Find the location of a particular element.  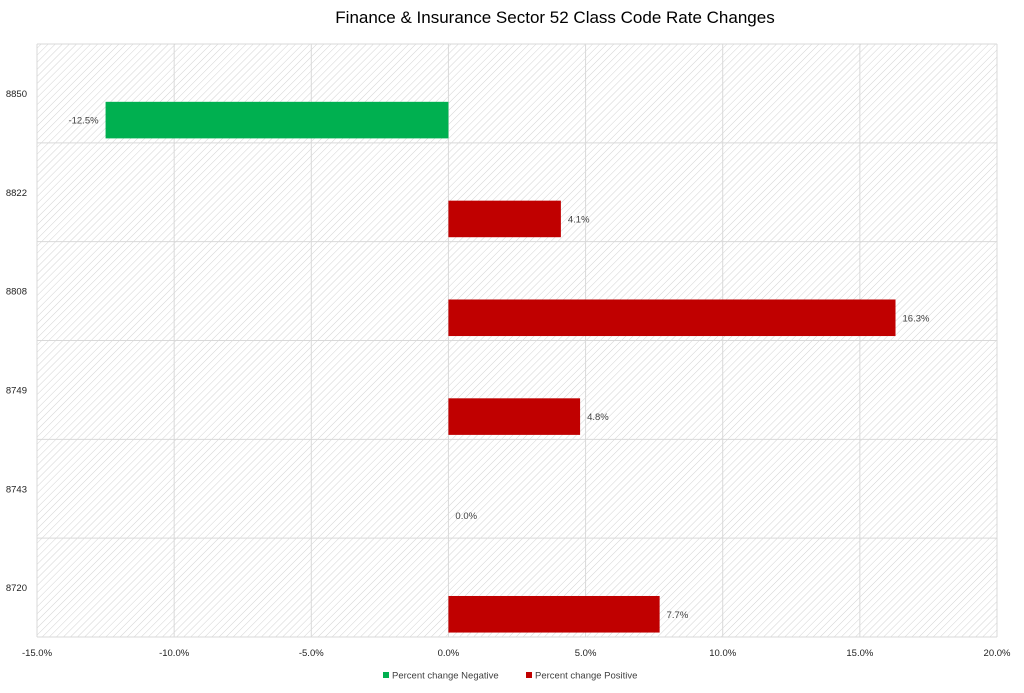

x-tick-label: 10.0% is located at coordinates (722, 653).